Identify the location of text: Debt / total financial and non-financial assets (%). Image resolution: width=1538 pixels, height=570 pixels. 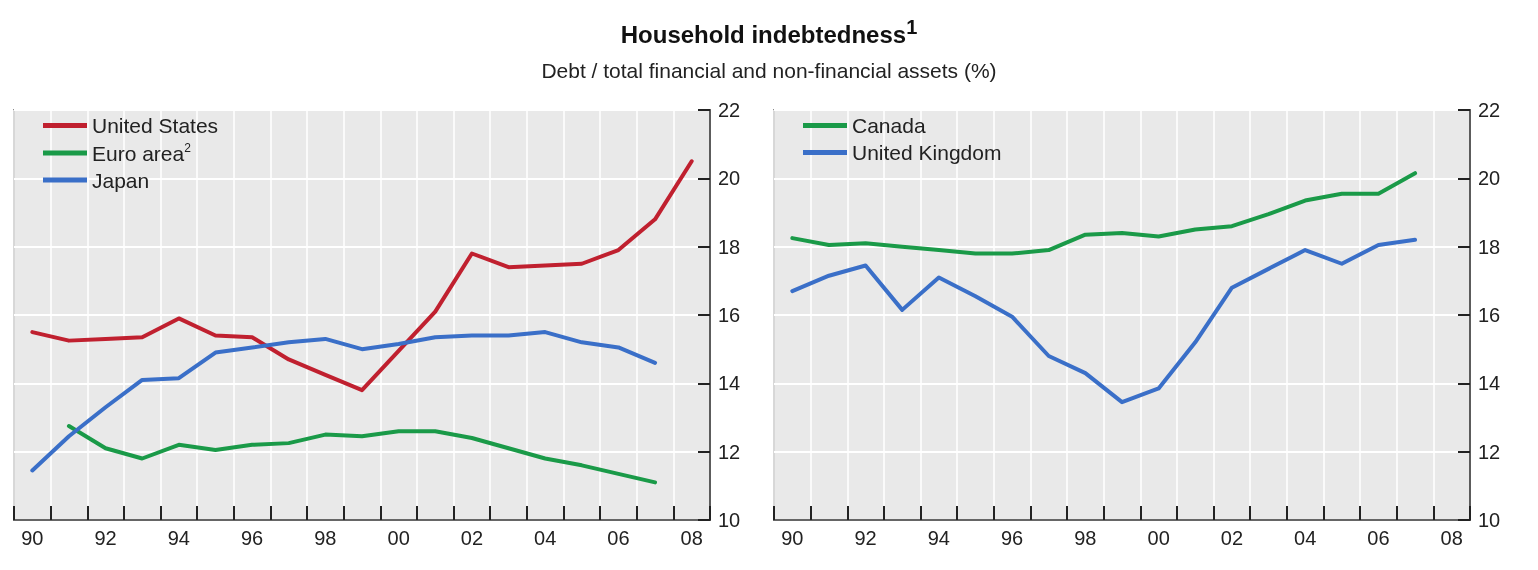
(769, 71).